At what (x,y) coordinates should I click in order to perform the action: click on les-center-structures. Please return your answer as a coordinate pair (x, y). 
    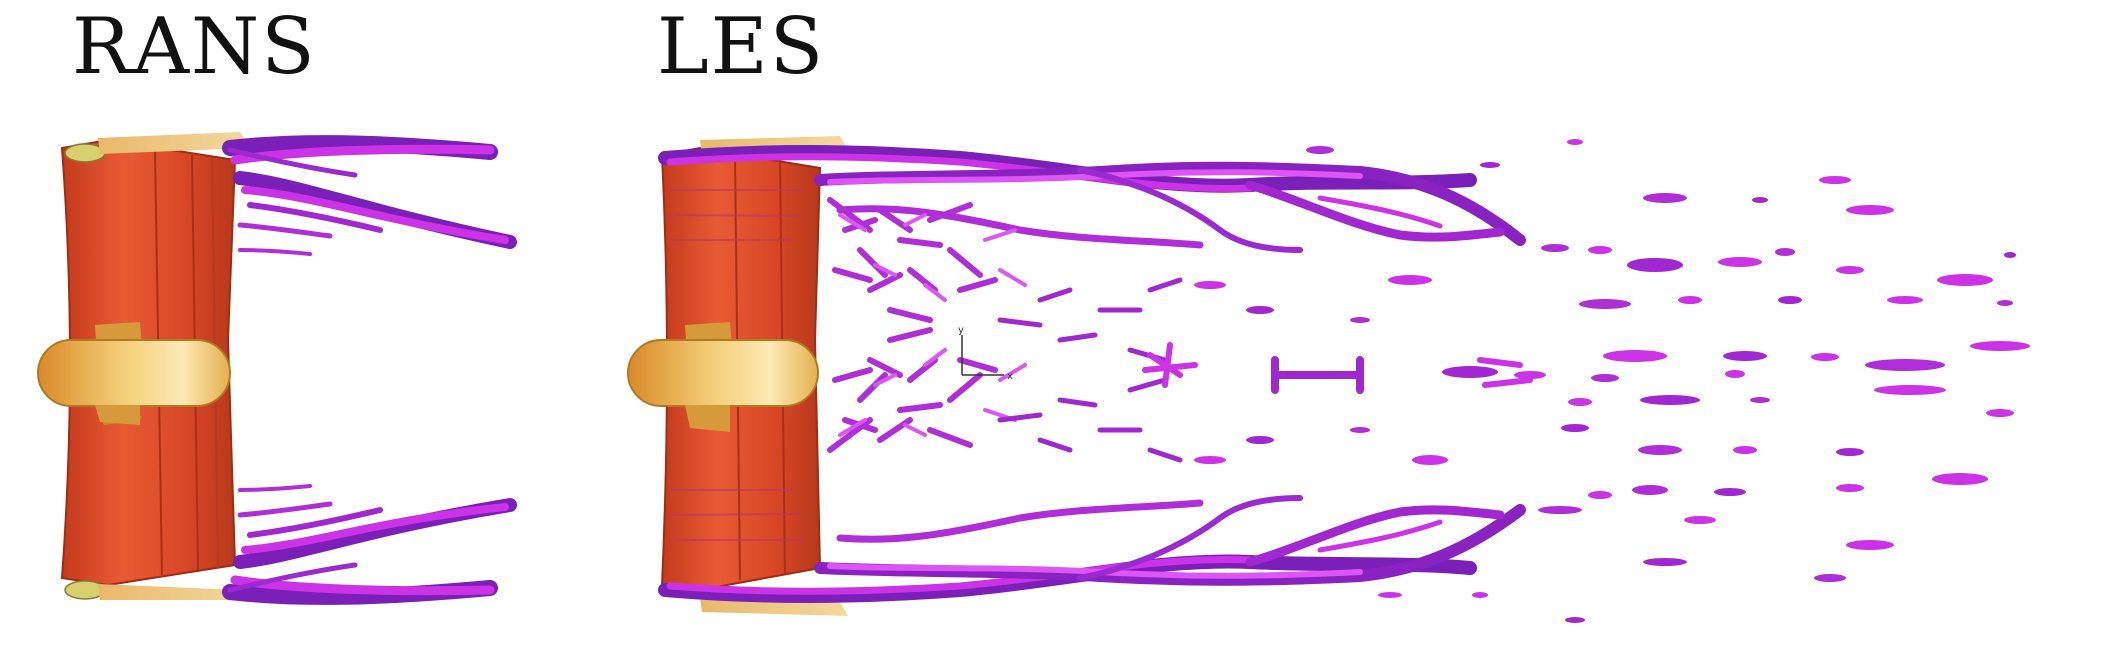
    Looking at the image, I should click on (1337, 368).